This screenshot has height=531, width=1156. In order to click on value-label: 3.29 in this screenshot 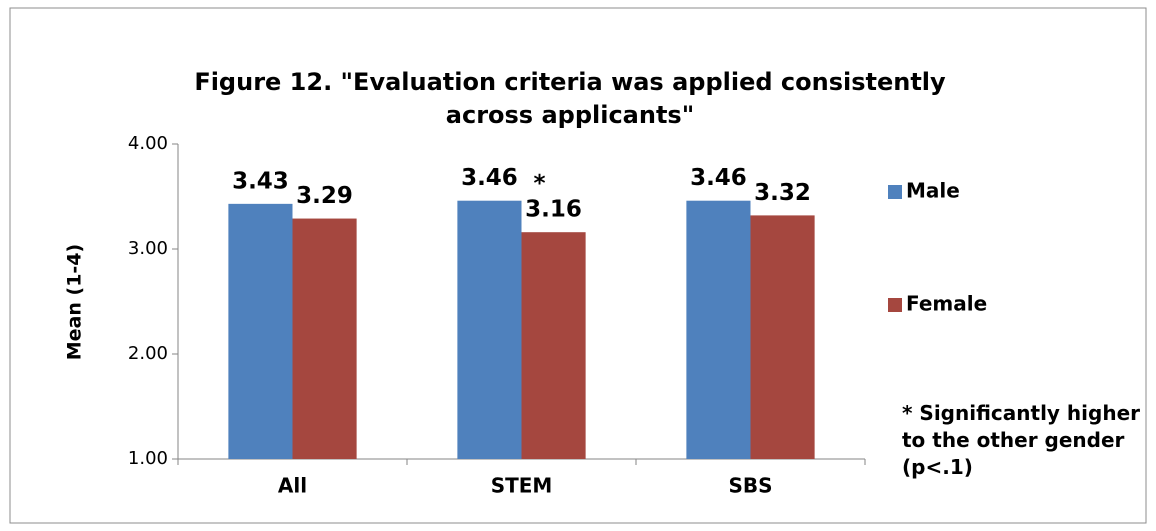, I will do `click(324, 196)`.